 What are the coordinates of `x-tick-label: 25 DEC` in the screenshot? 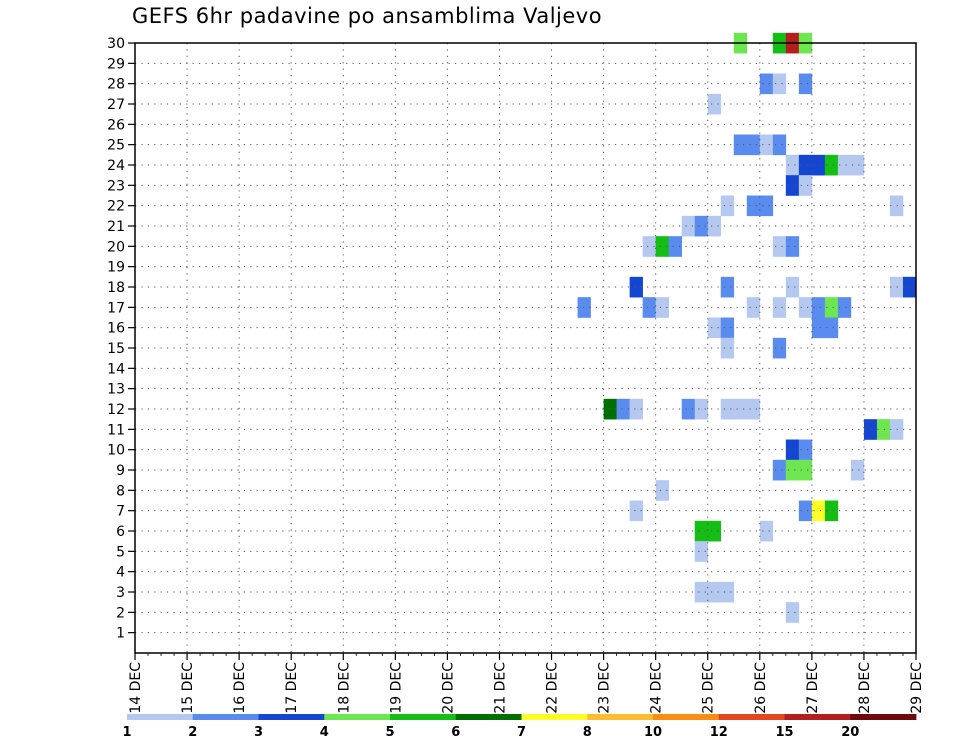 It's located at (709, 688).